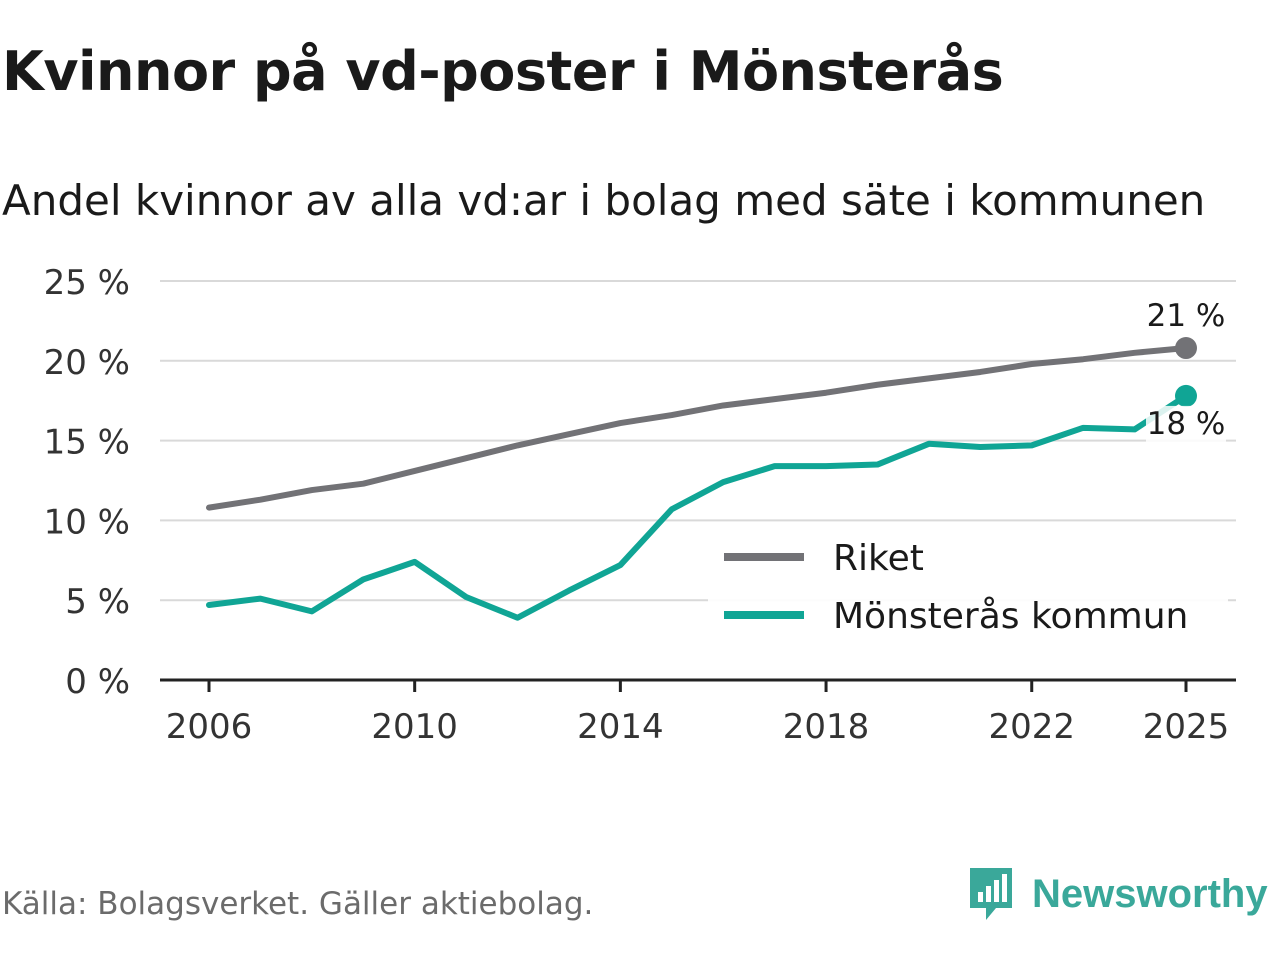 The width and height of the screenshot is (1280, 960). I want to click on legend-label-kommun: Mönsterås kommun, so click(1010, 616).